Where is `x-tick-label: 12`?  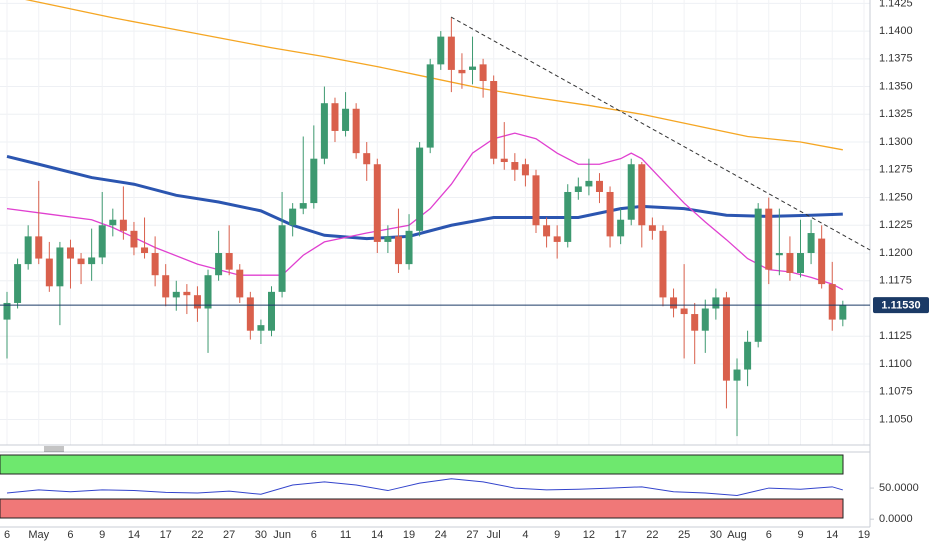 x-tick-label: 12 is located at coordinates (589, 535).